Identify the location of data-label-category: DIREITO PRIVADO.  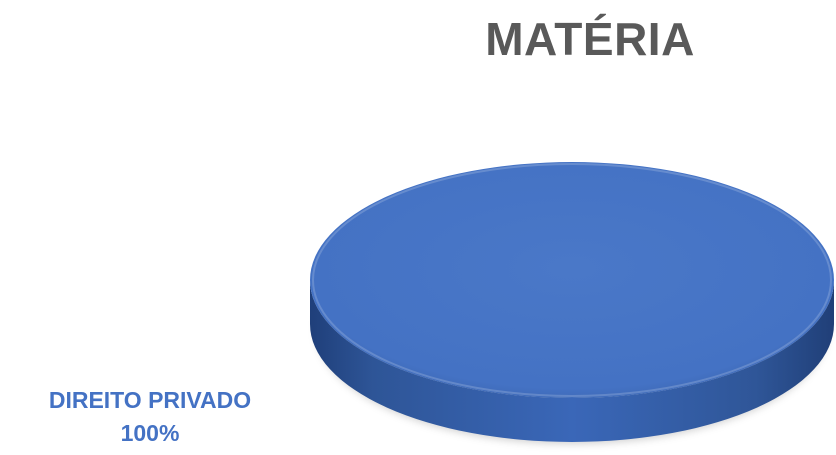
(150, 400).